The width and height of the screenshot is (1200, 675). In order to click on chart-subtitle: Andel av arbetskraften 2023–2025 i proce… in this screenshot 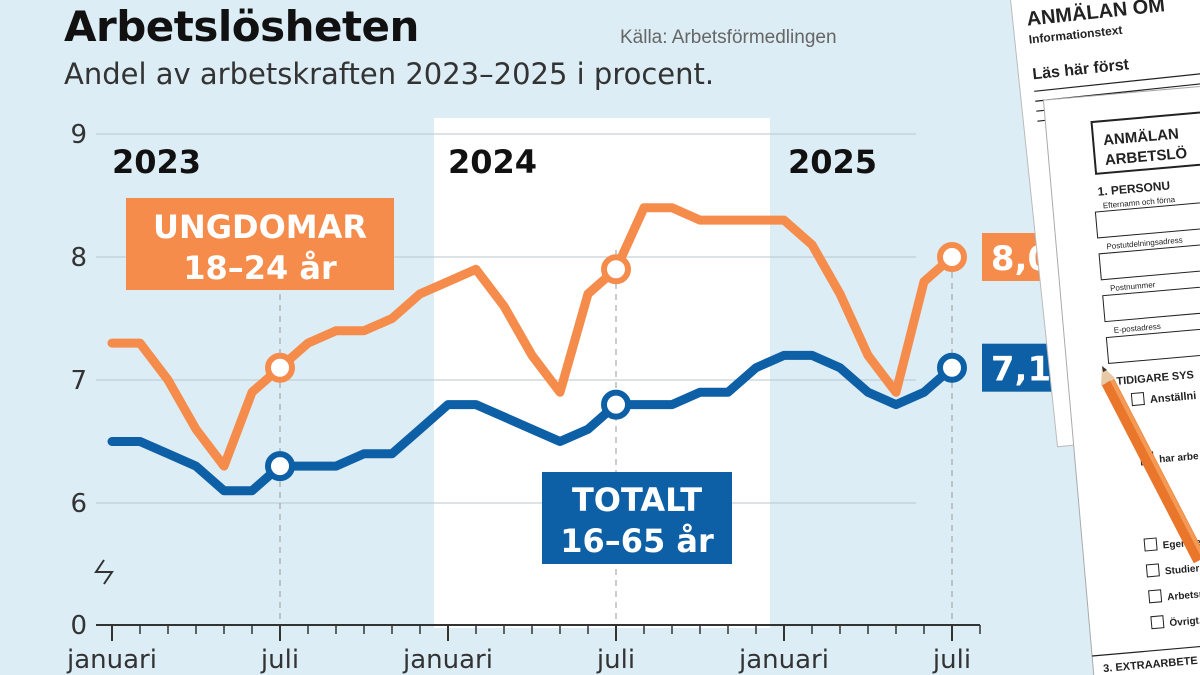, I will do `click(389, 74)`.